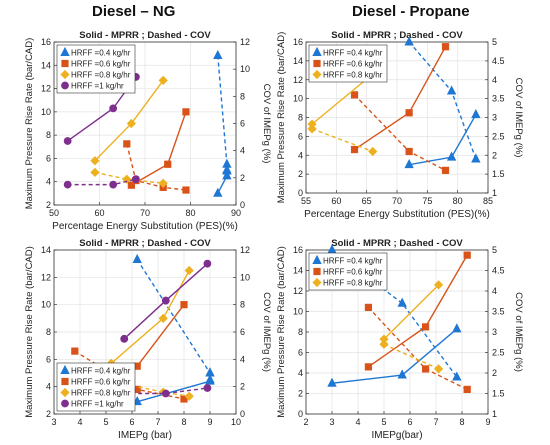 The height and width of the screenshot is (445, 550). I want to click on x-tick-label: 75, so click(427, 201).